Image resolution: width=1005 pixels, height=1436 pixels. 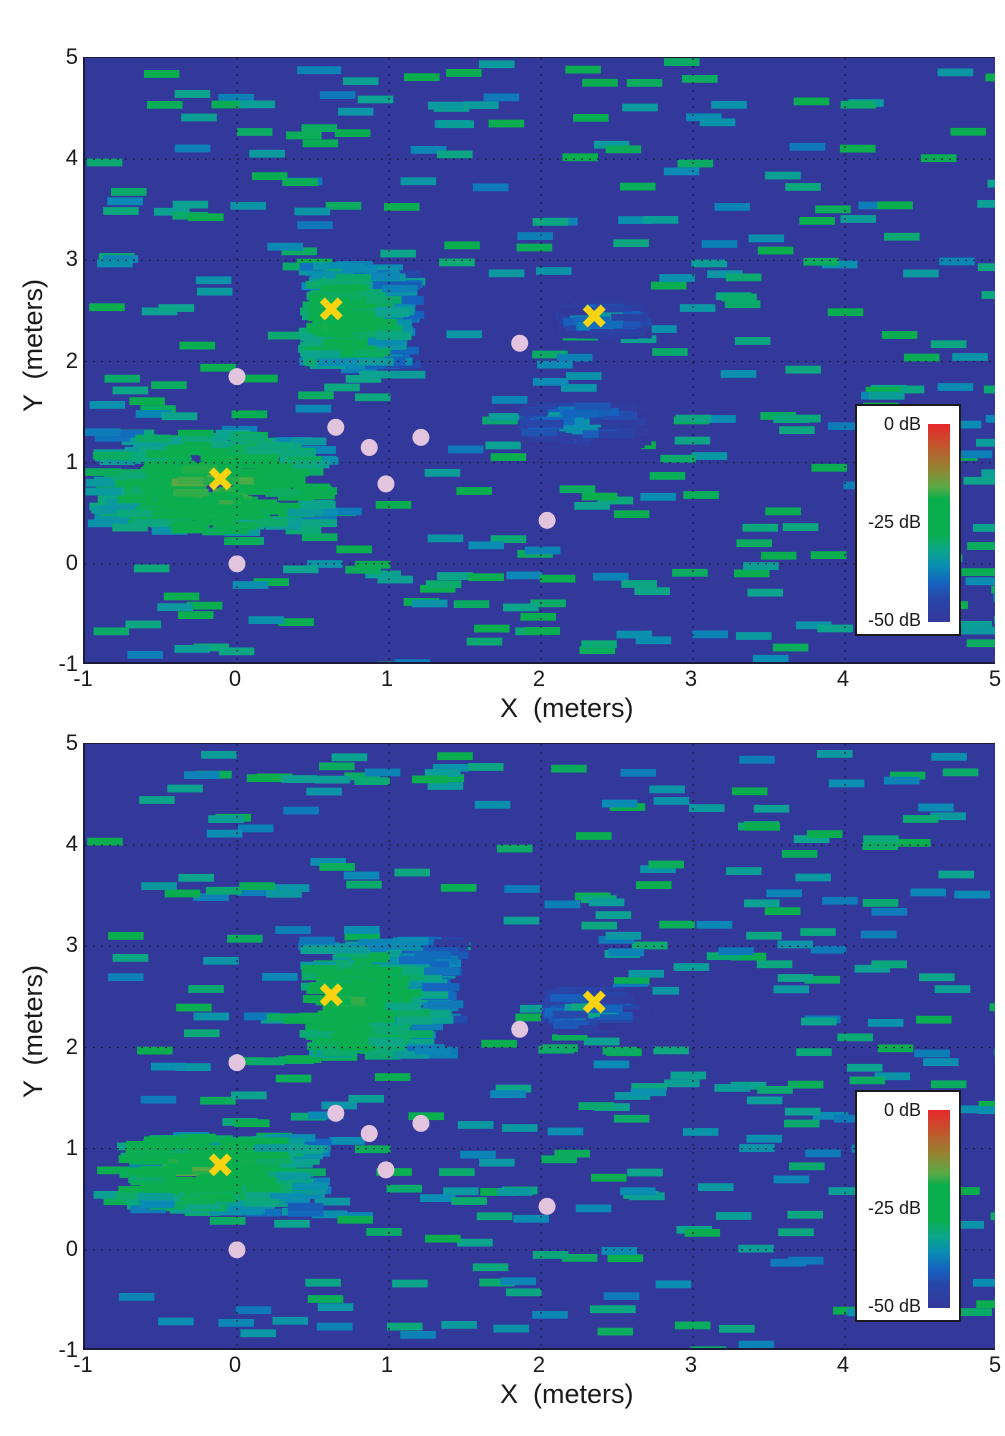 I want to click on colorbar-legend-bottom: 0 dB -25 dB -50 dB, so click(x=908, y=1206).